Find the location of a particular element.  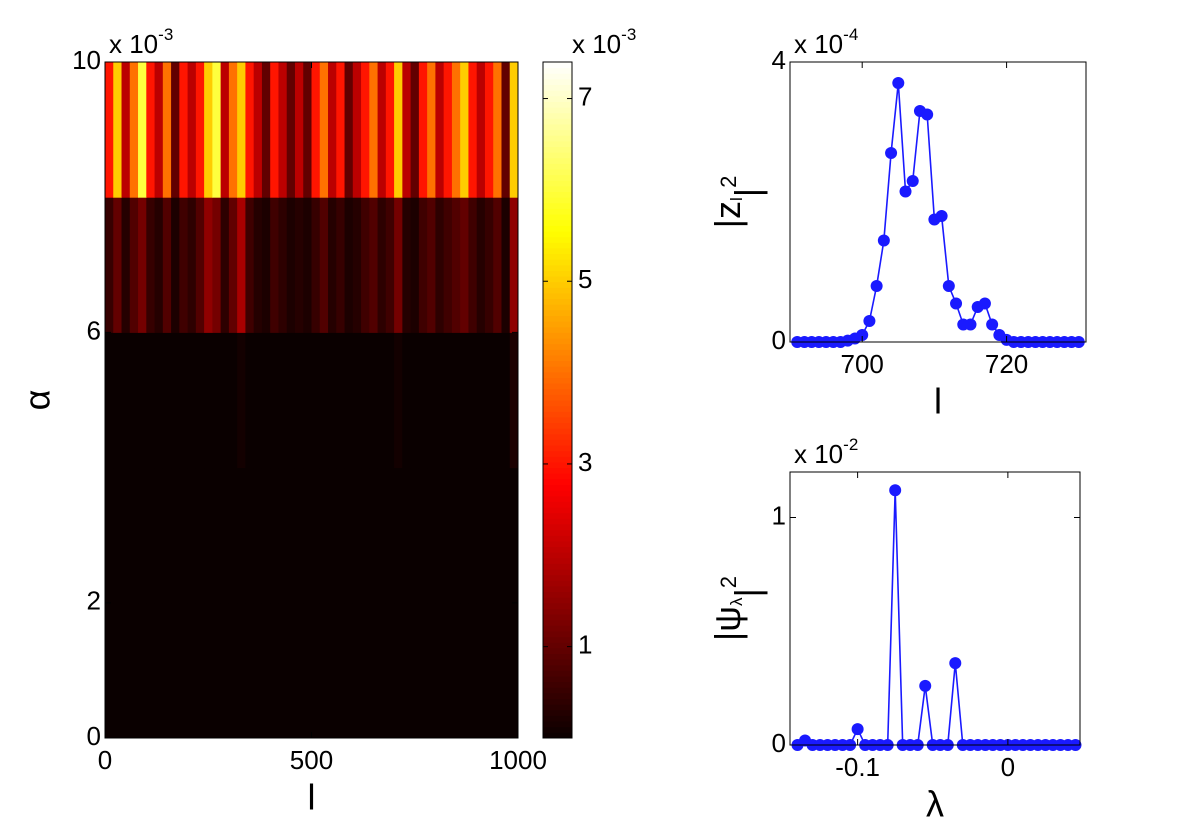

y-offset-exp: -4 is located at coordinates (850, 34).